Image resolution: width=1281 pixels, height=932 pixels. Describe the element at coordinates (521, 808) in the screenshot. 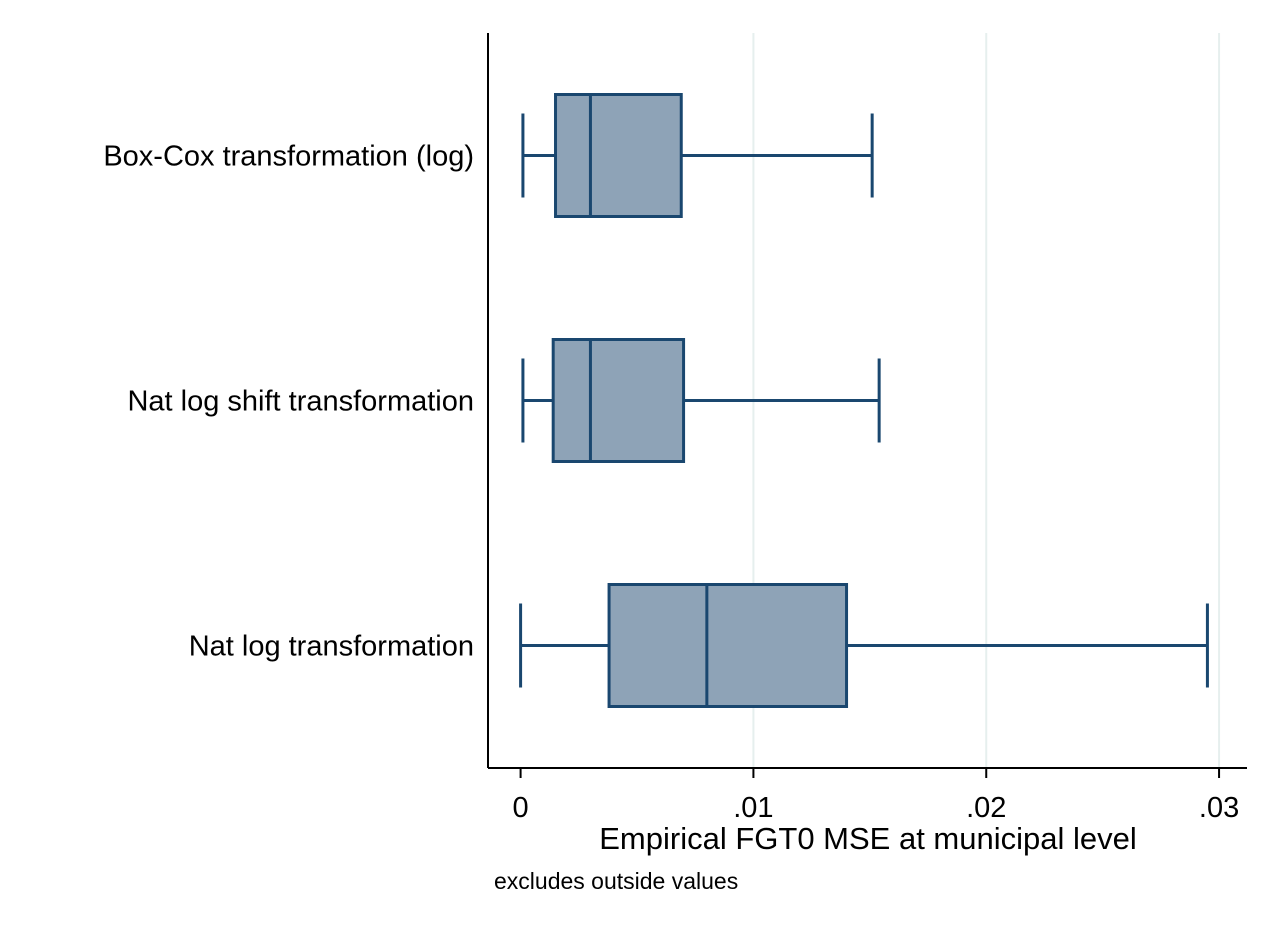

I see `x-tick-label-0: 0` at that location.